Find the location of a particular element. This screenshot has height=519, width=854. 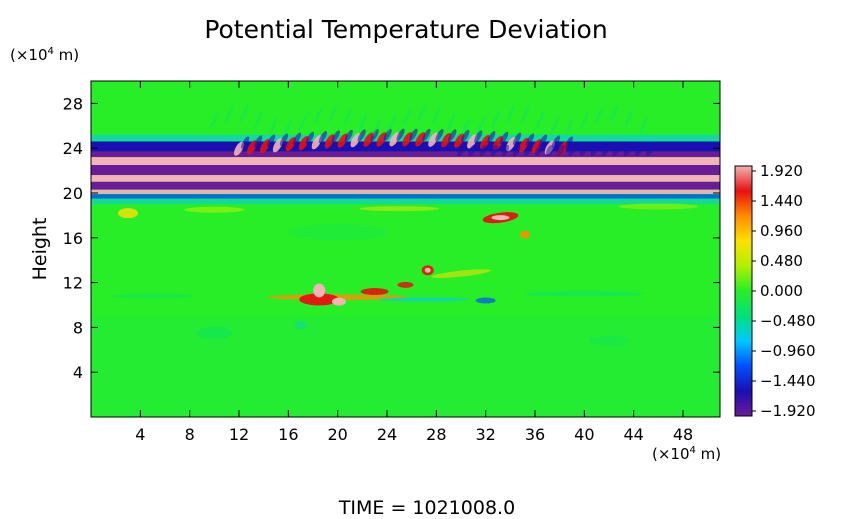

colorbar-label: −1.440 is located at coordinates (788, 381).